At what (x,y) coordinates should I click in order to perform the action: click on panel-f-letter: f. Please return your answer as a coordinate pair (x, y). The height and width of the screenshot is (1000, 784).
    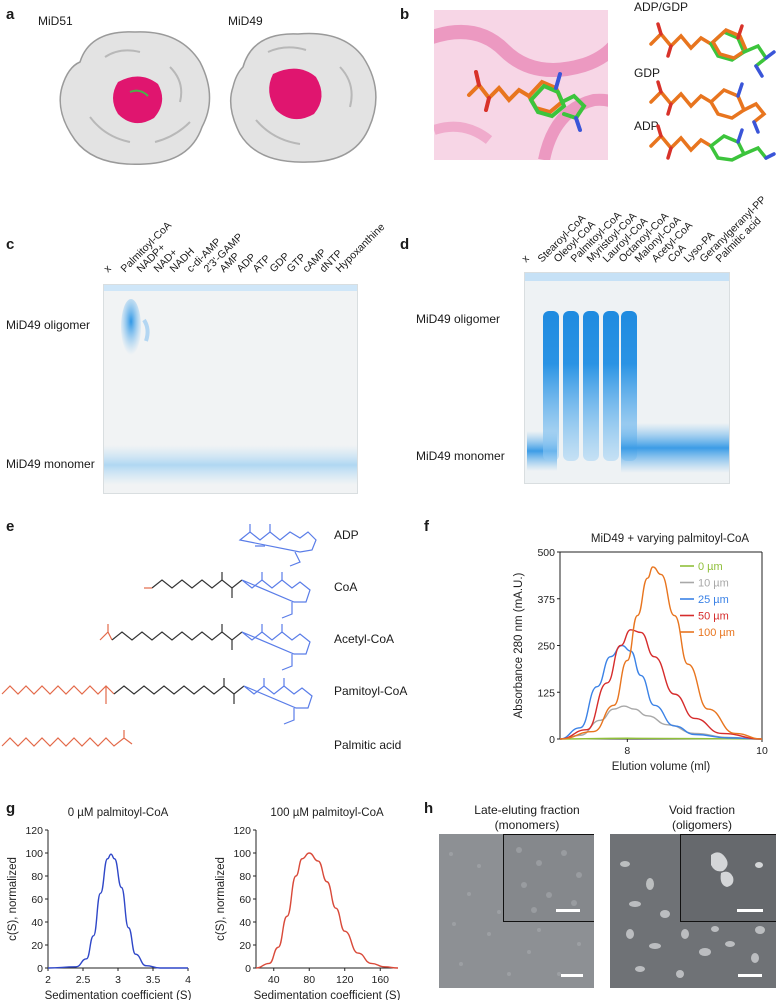
    Looking at the image, I should click on (426, 526).